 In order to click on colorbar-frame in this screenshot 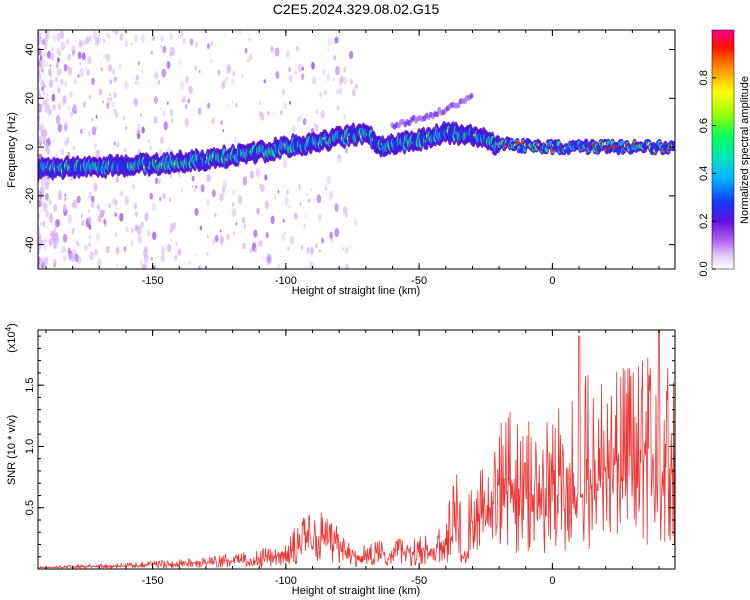, I will do `click(723, 149)`.